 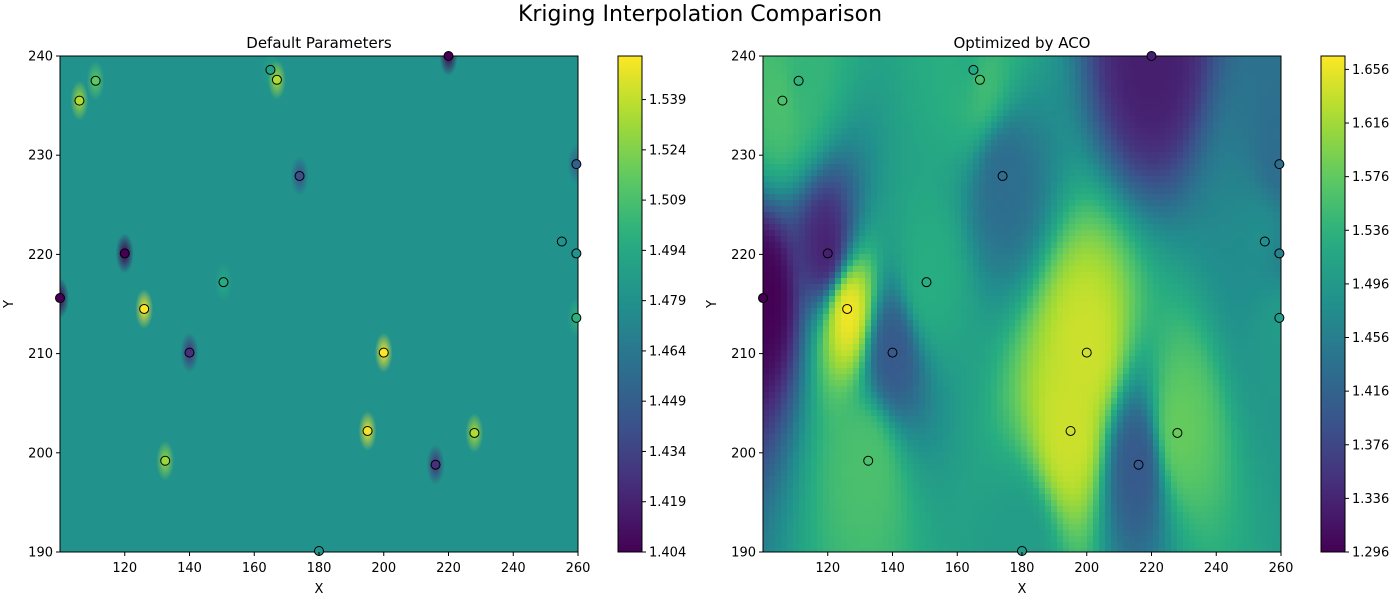 I want to click on colorbar-tick-label: 1.536, so click(x=1370, y=231).